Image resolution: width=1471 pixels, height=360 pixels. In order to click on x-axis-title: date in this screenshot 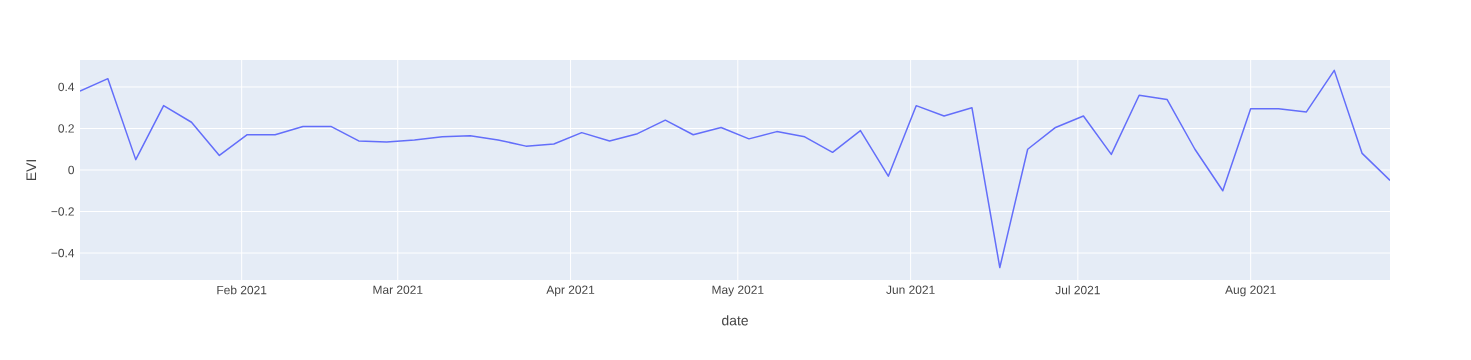, I will do `click(735, 320)`.